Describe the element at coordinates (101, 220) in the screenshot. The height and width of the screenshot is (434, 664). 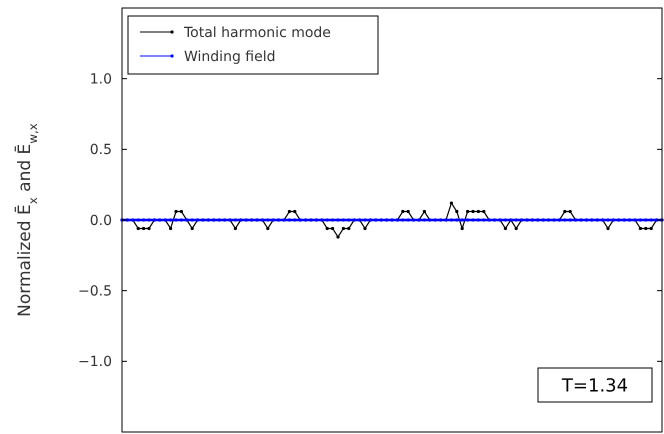
I see `y-tick-label: 0.0` at that location.